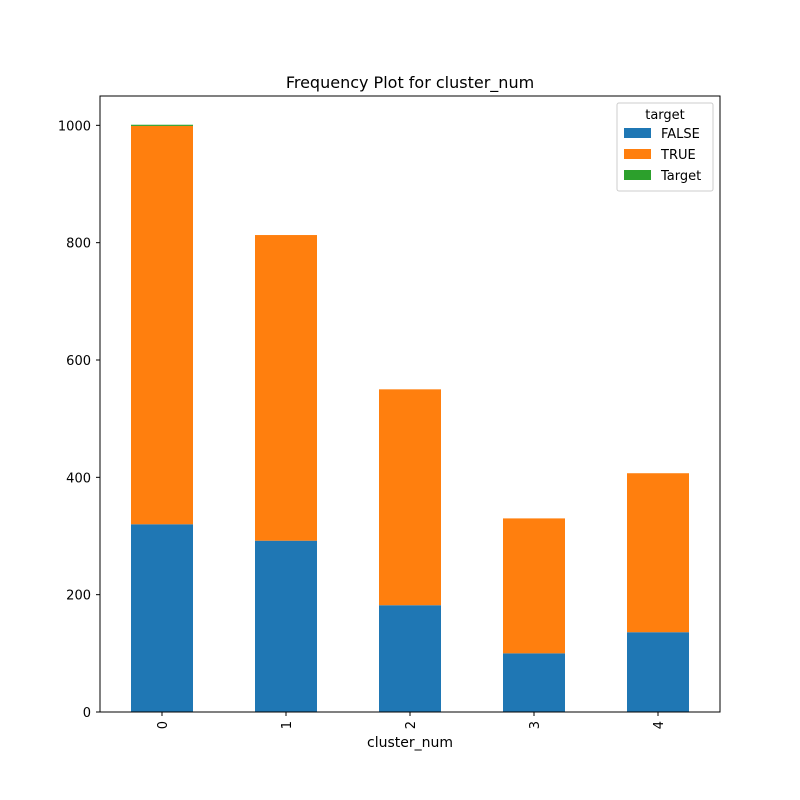 The width and height of the screenshot is (800, 800). Describe the element at coordinates (411, 725) in the screenshot. I see `x-tick-label: 2` at that location.